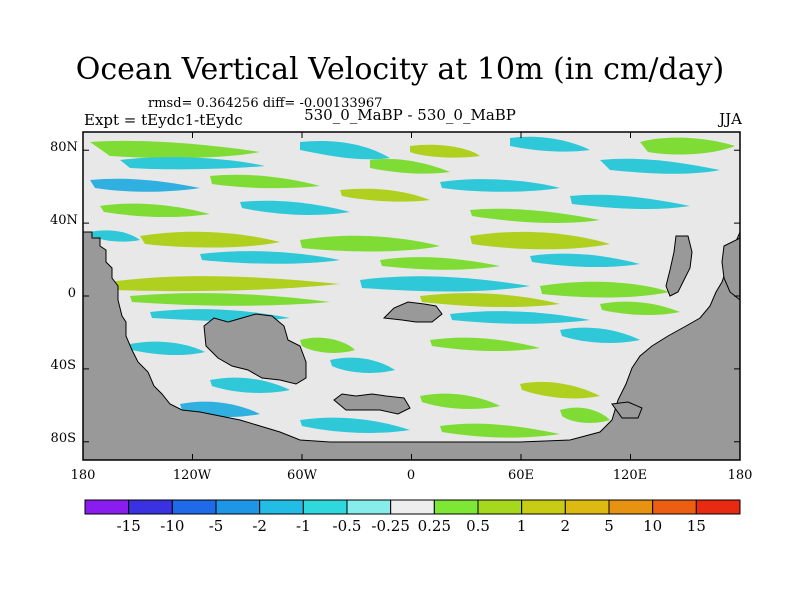 This screenshot has width=800, height=600. What do you see at coordinates (390, 526) in the screenshot?
I see `colorbar-label: -0.25` at bounding box center [390, 526].